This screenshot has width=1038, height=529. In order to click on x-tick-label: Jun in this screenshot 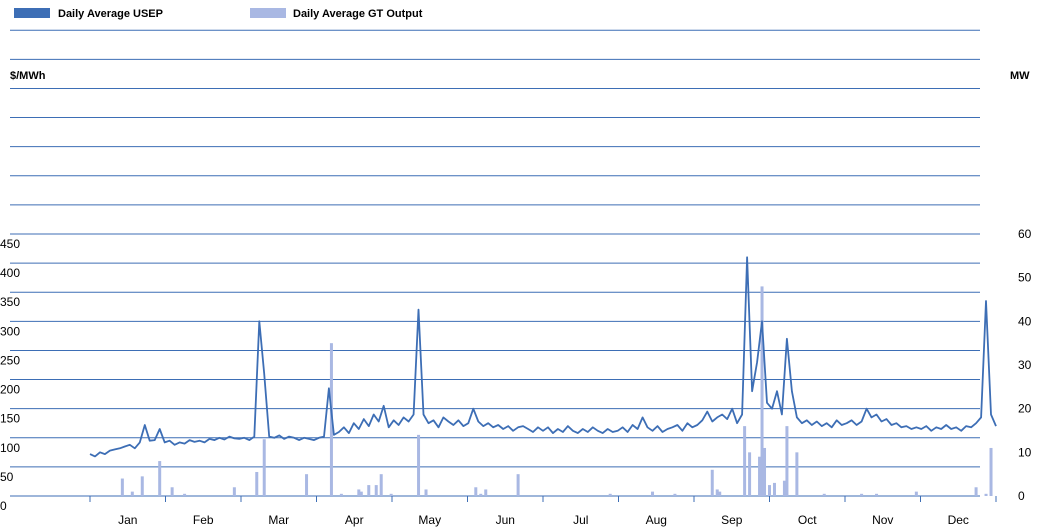, I will do `click(505, 520)`.